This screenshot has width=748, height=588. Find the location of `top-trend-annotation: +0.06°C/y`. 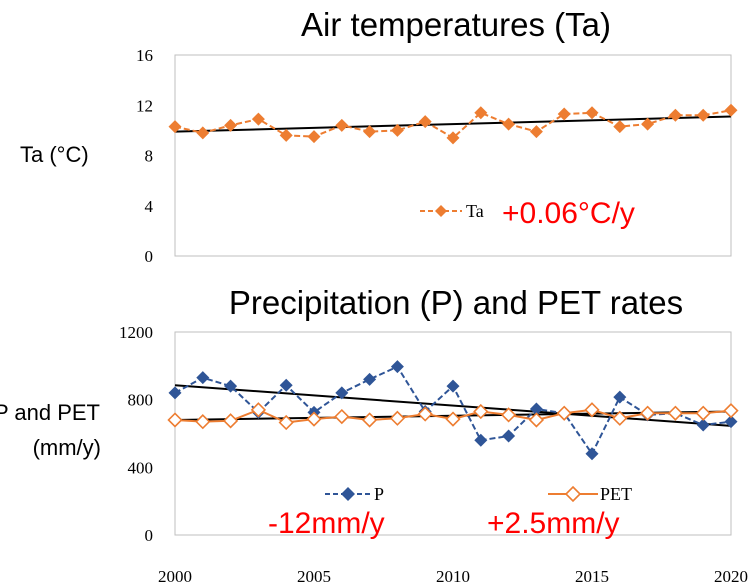

top-trend-annotation: +0.06°C/y is located at coordinates (568, 213).